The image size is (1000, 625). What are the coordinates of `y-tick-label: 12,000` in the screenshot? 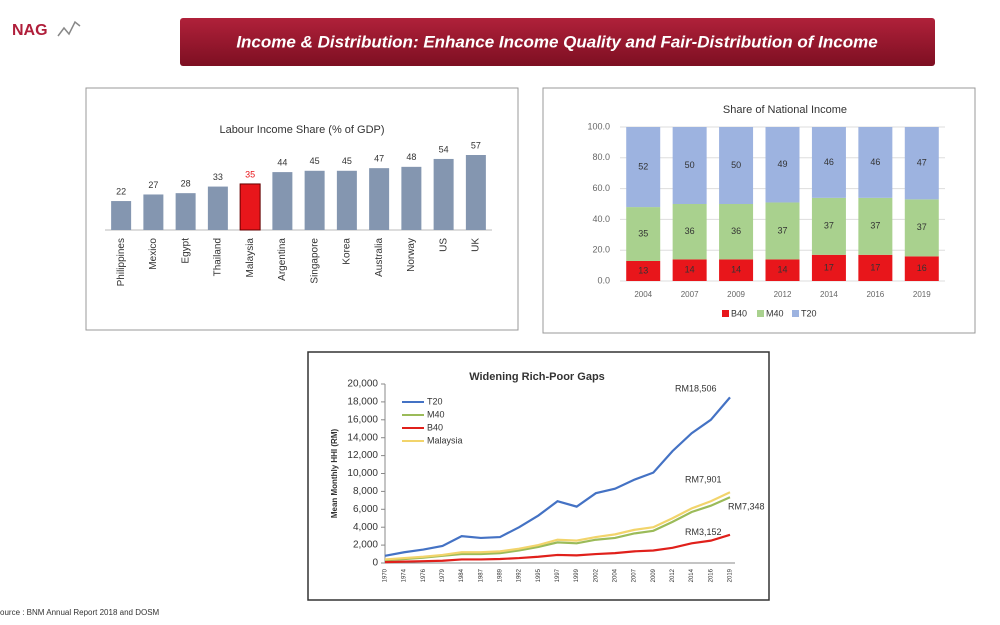 It's located at (362, 455).